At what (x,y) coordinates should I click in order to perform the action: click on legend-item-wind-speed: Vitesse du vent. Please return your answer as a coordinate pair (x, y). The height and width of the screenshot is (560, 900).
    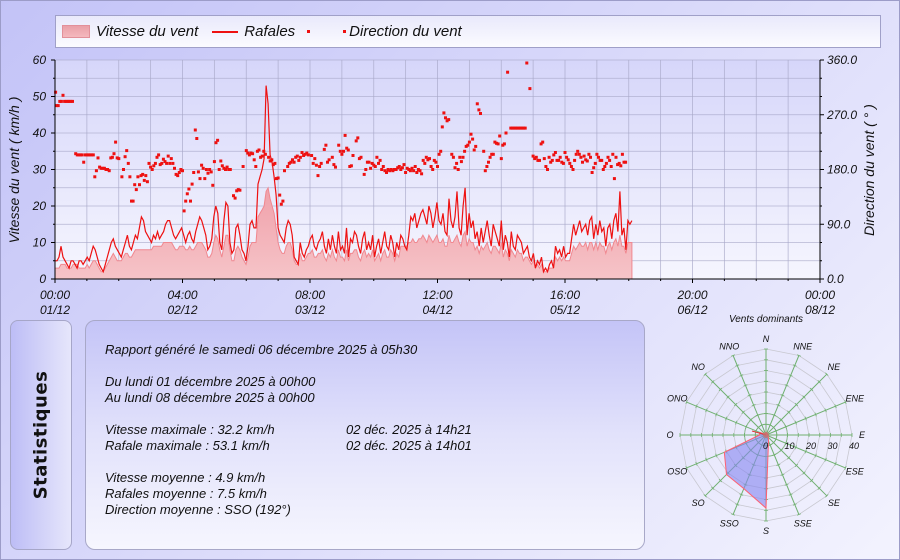
    Looking at the image, I should click on (127, 31).